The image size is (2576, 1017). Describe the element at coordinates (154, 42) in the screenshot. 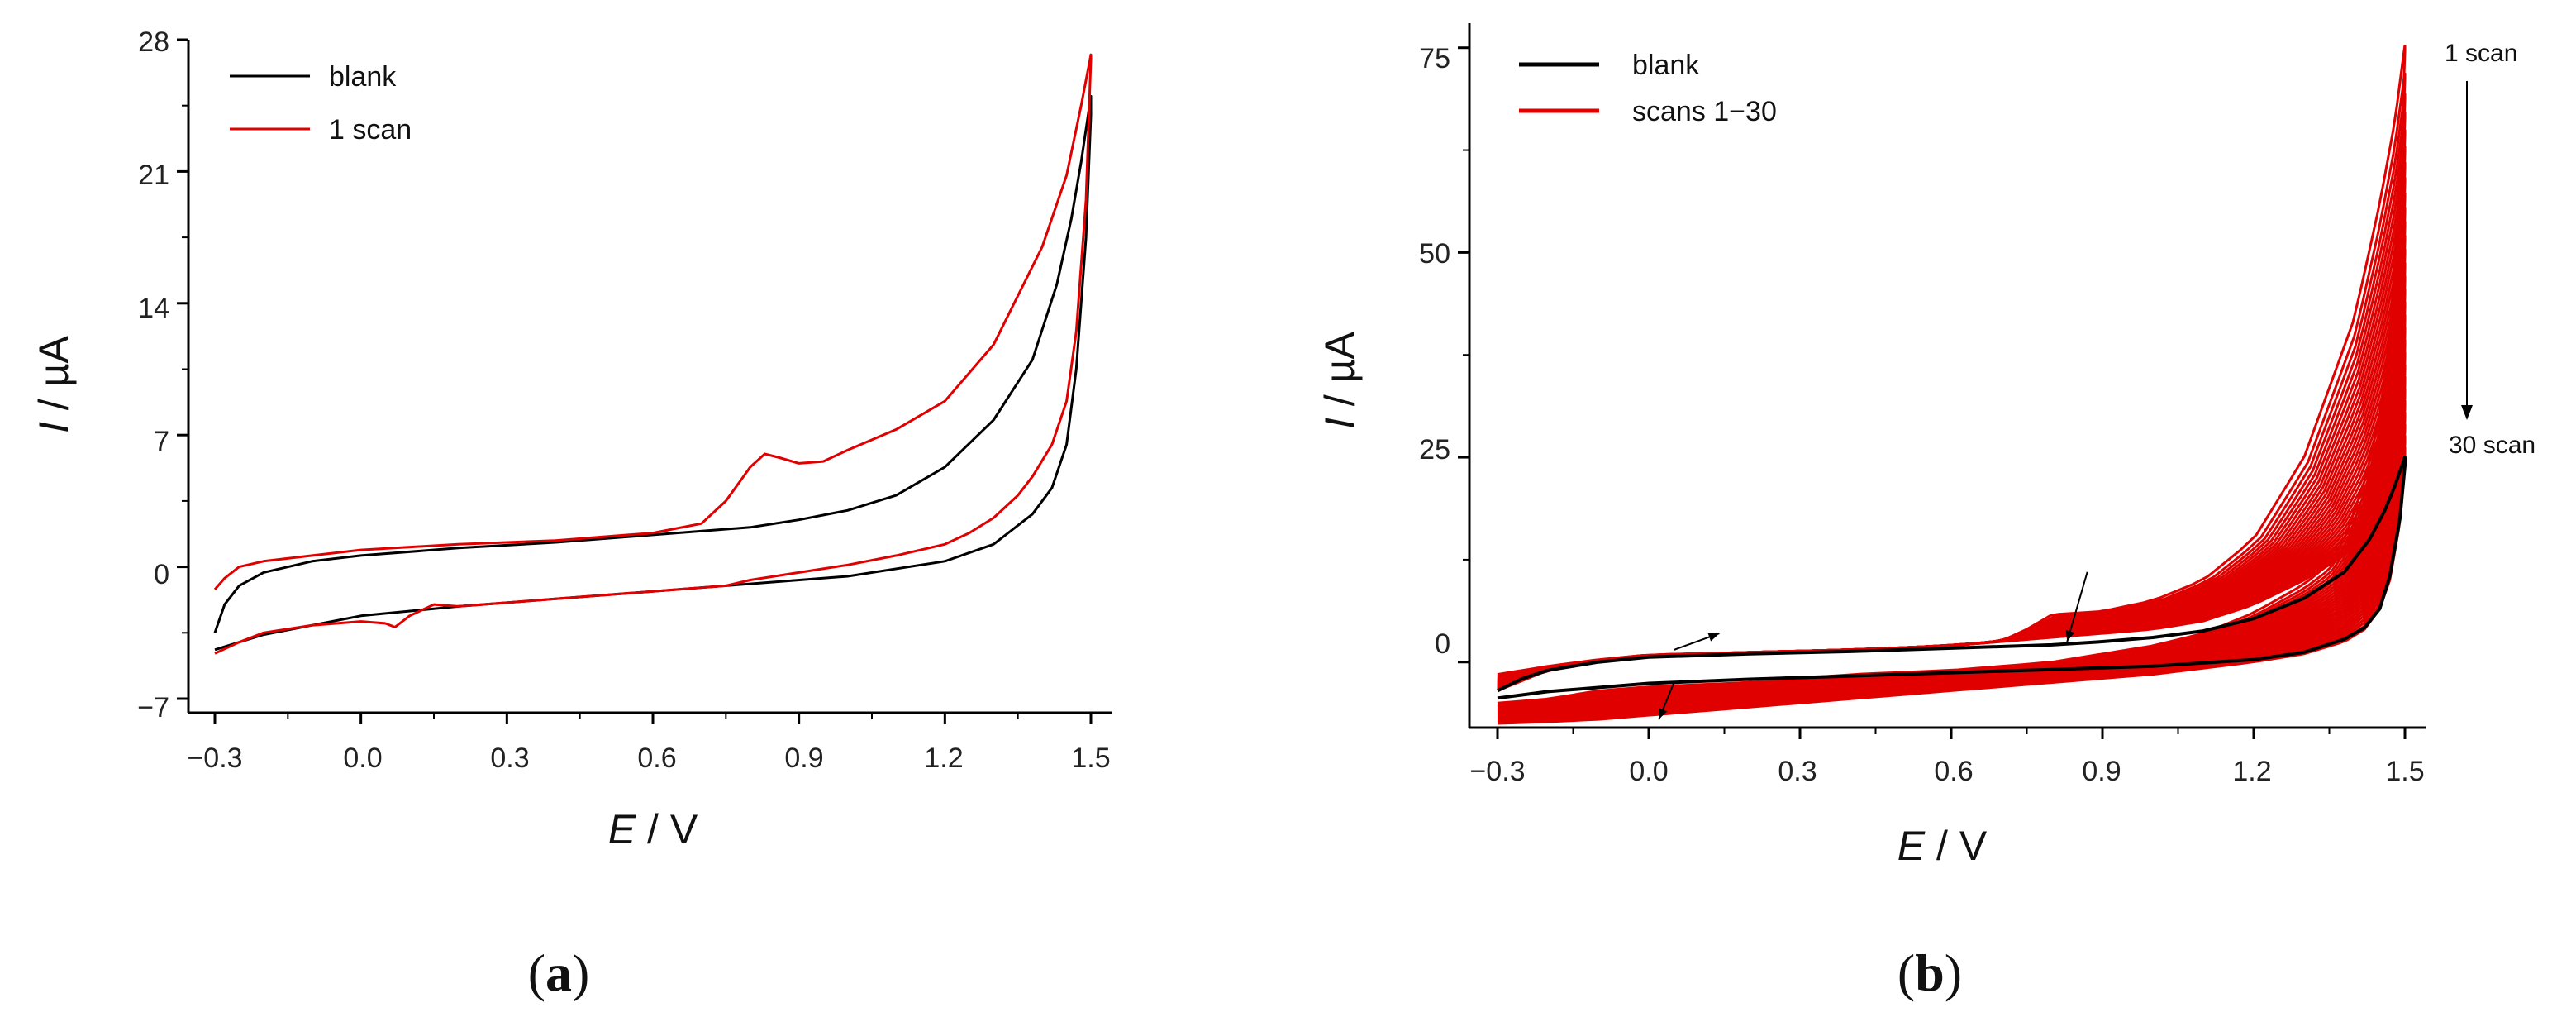

I see `a-ytick-label: 28` at that location.